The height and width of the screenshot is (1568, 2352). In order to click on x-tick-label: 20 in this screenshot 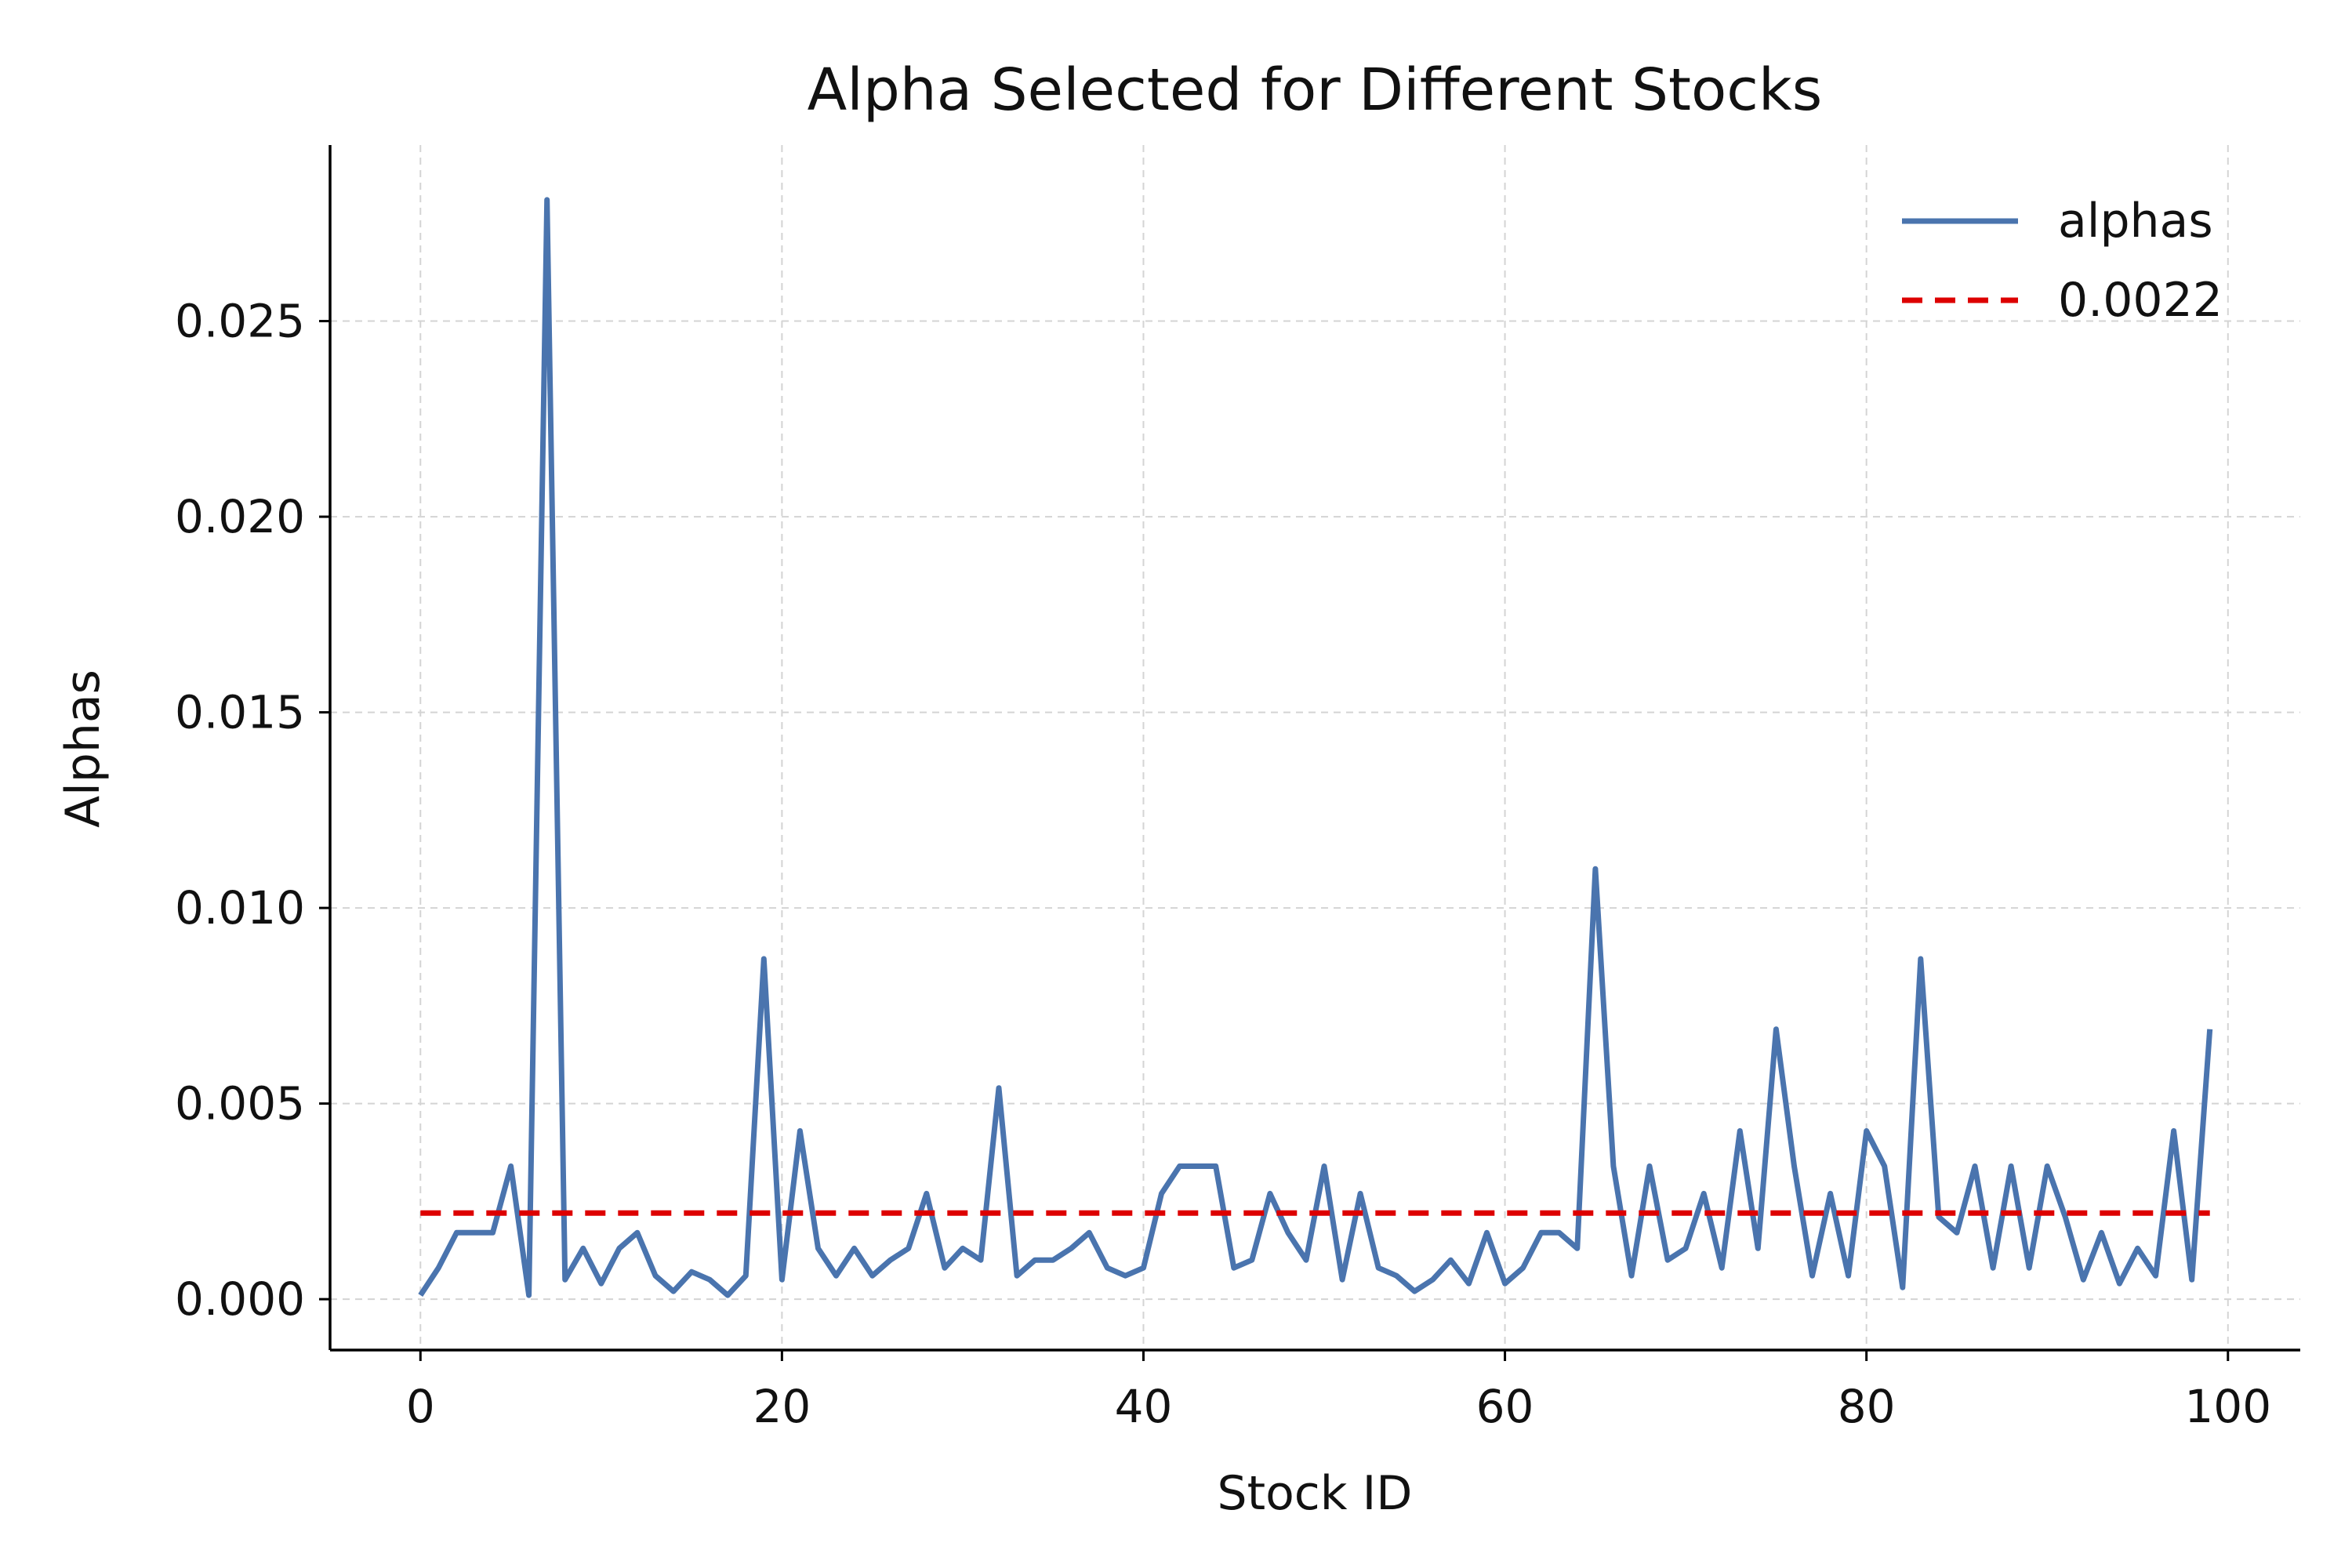, I will do `click(782, 1406)`.